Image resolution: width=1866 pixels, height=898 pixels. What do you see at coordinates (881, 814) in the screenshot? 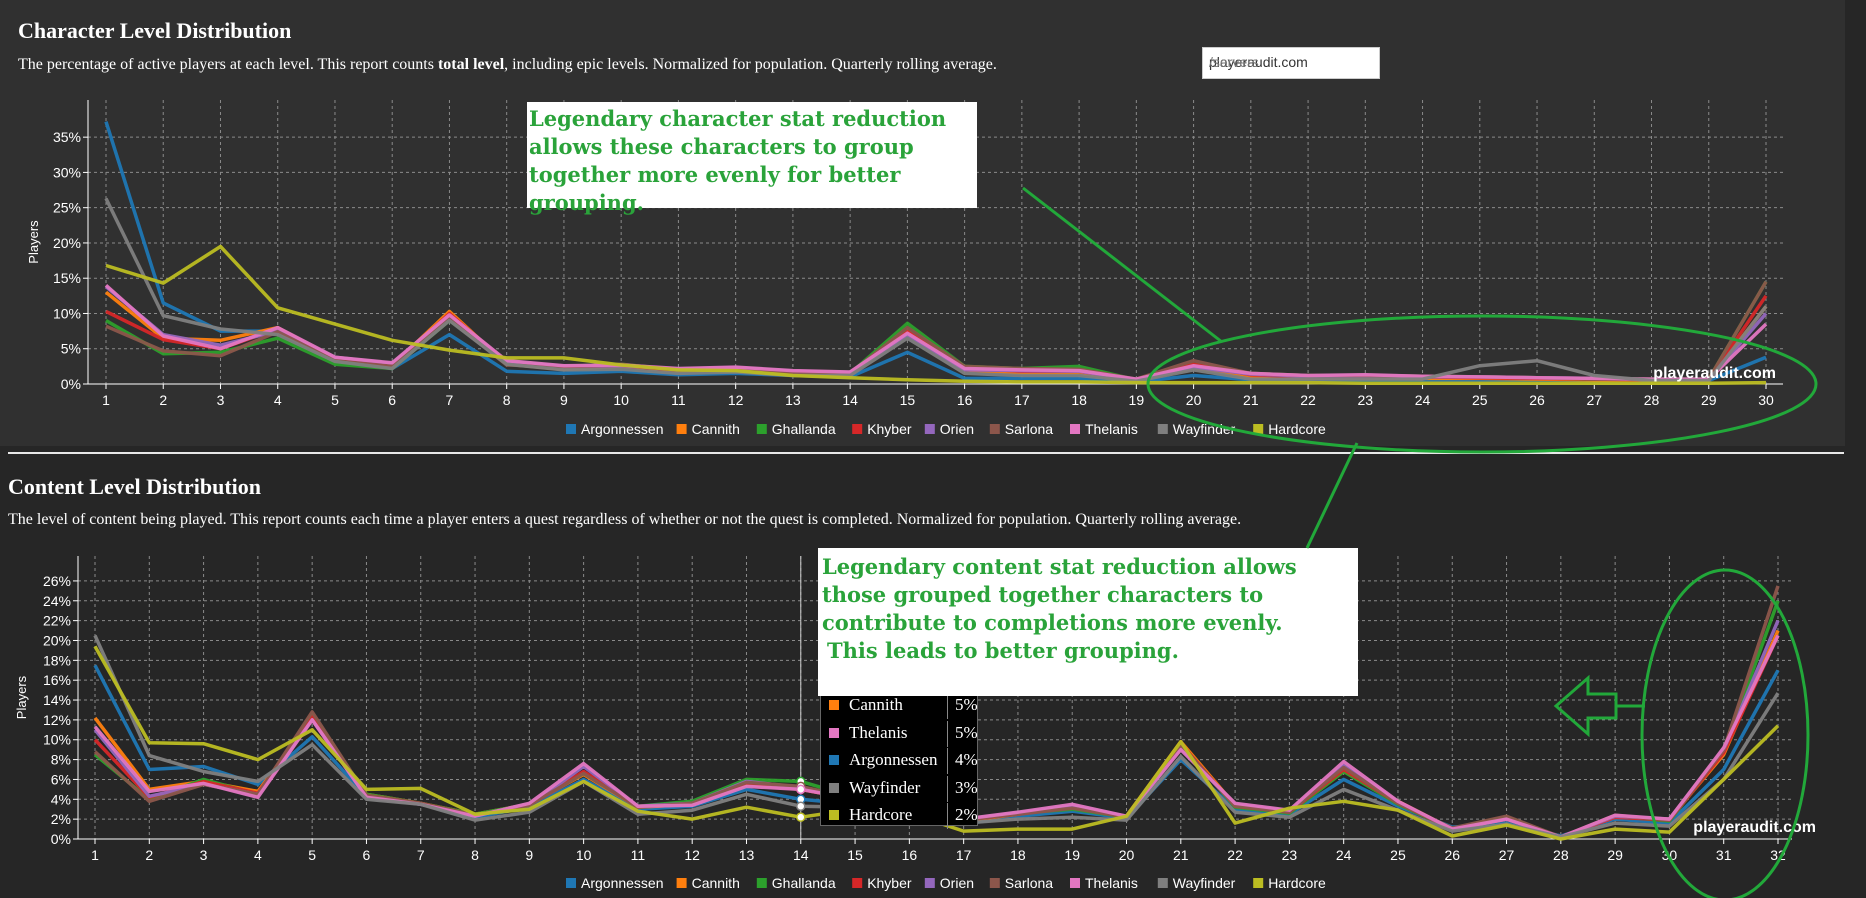
I see `tooltip-series-name: Hardcore` at bounding box center [881, 814].